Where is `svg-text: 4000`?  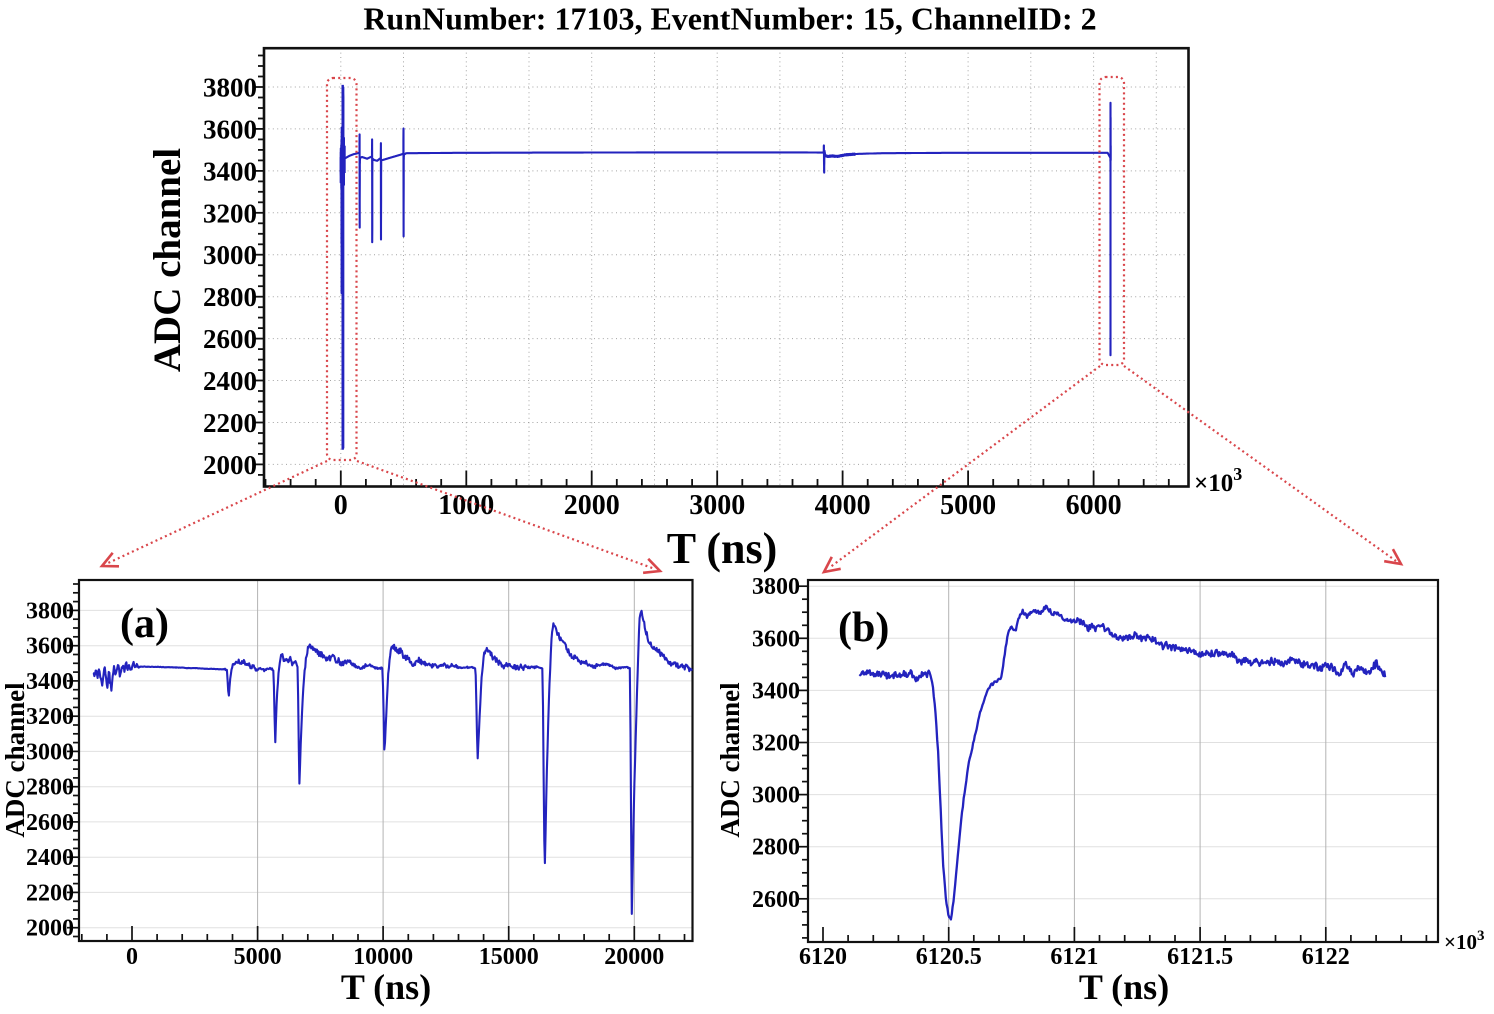 svg-text: 4000 is located at coordinates (843, 505).